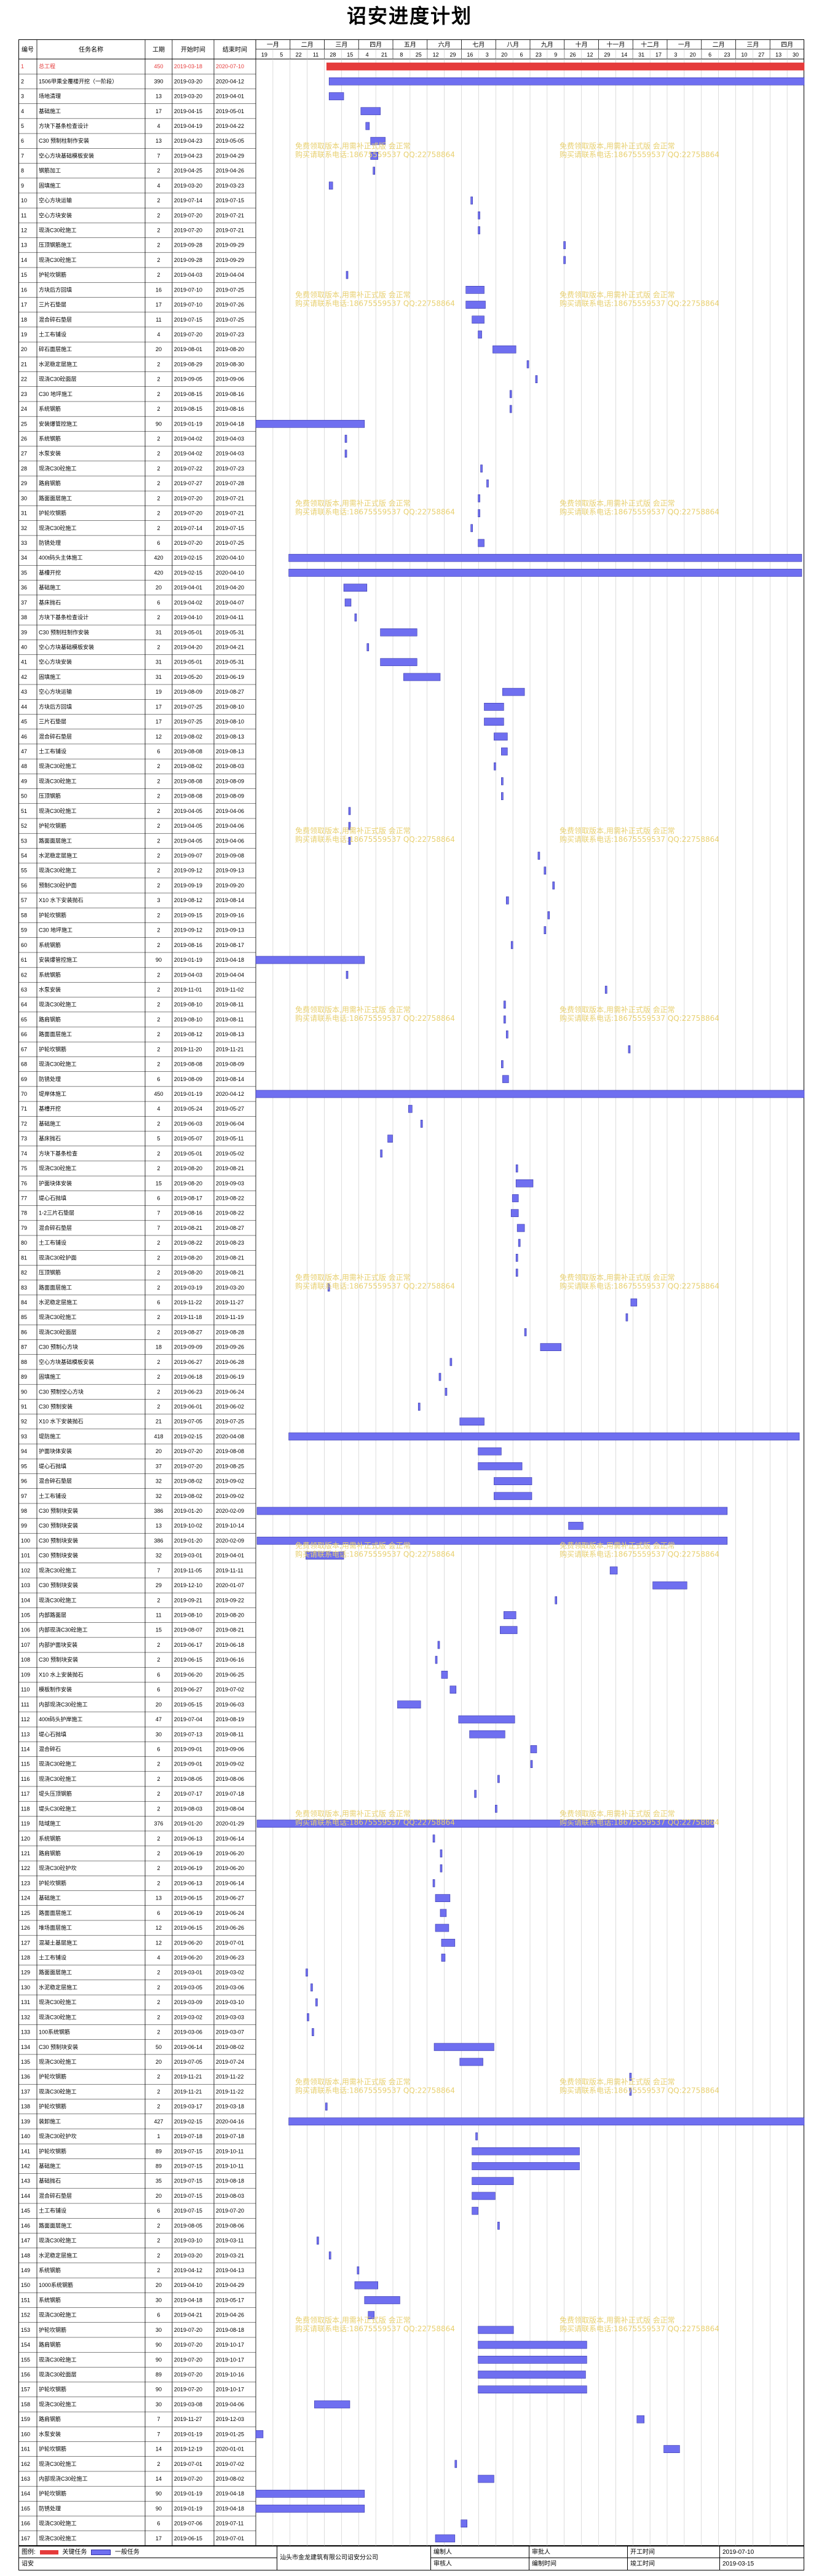 The image size is (819, 2576). What do you see at coordinates (159, 2151) in the screenshot?
I see `task-duration: 89` at bounding box center [159, 2151].